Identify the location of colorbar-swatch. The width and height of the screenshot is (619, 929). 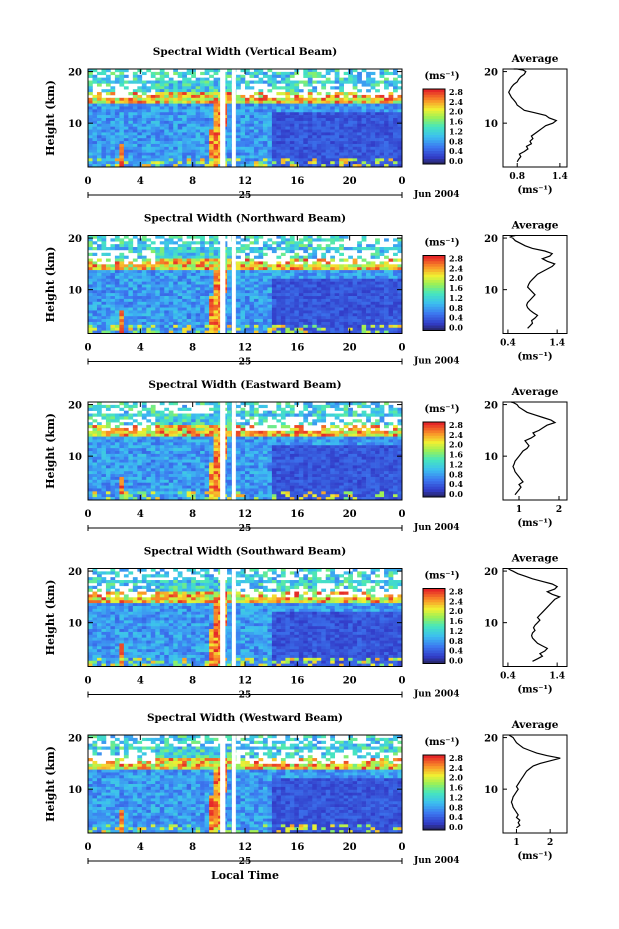
(434, 152).